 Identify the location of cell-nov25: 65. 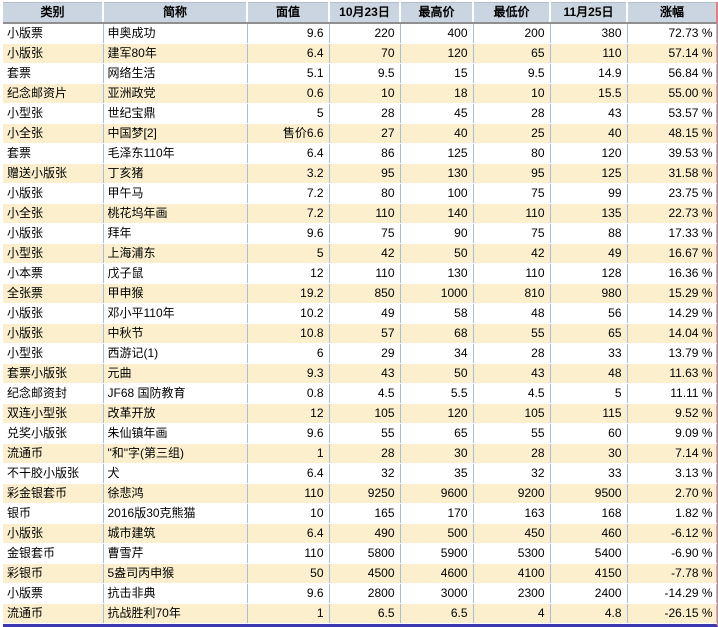
(589, 333).